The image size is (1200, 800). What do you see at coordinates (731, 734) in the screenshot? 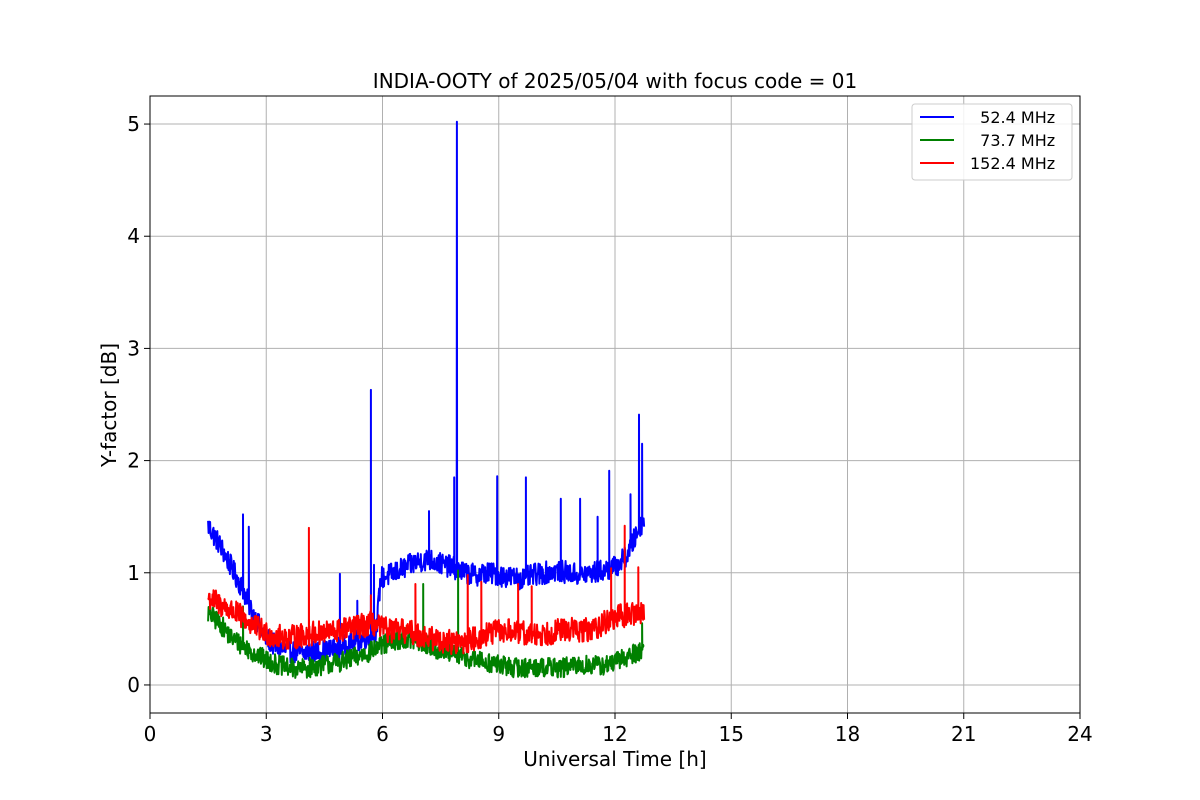
I see `x-tick-label: 15` at bounding box center [731, 734].